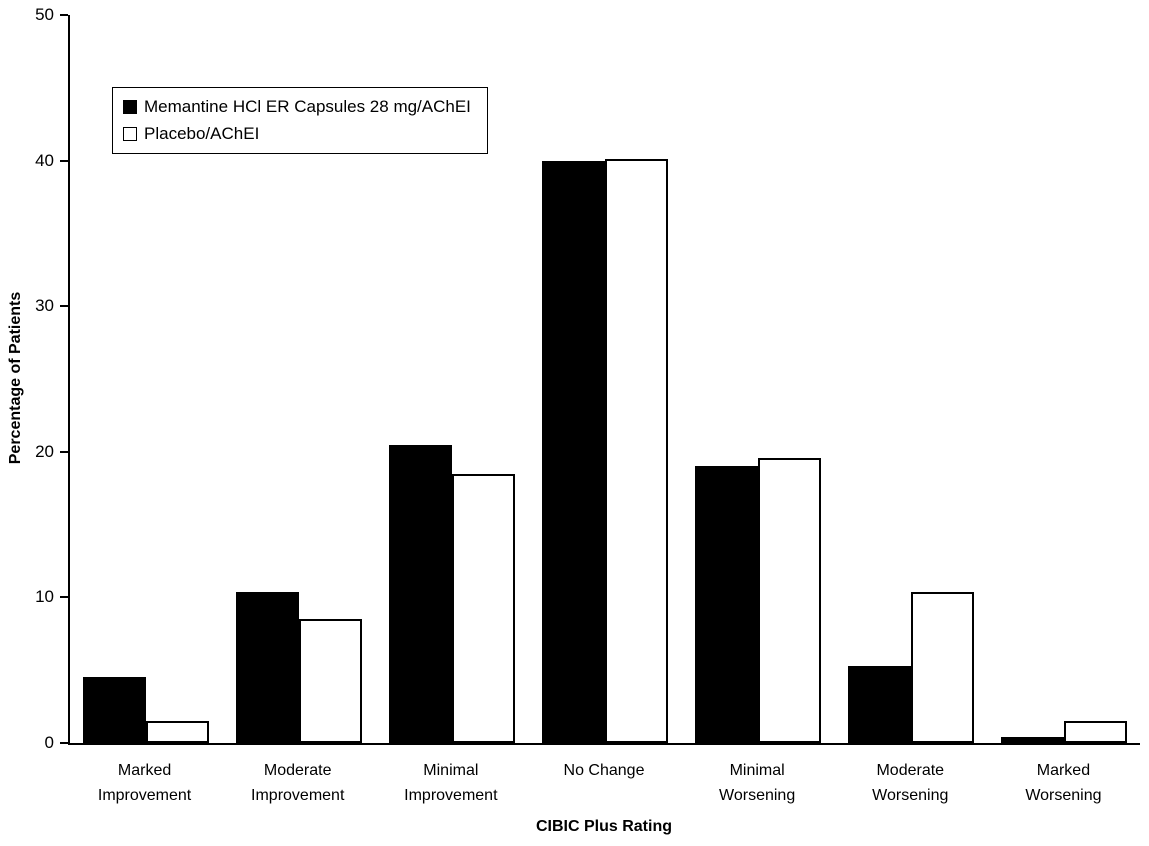 This screenshot has height=846, width=1149. What do you see at coordinates (297, 783) in the screenshot?
I see `x-tick-label: Moderate Improvement` at bounding box center [297, 783].